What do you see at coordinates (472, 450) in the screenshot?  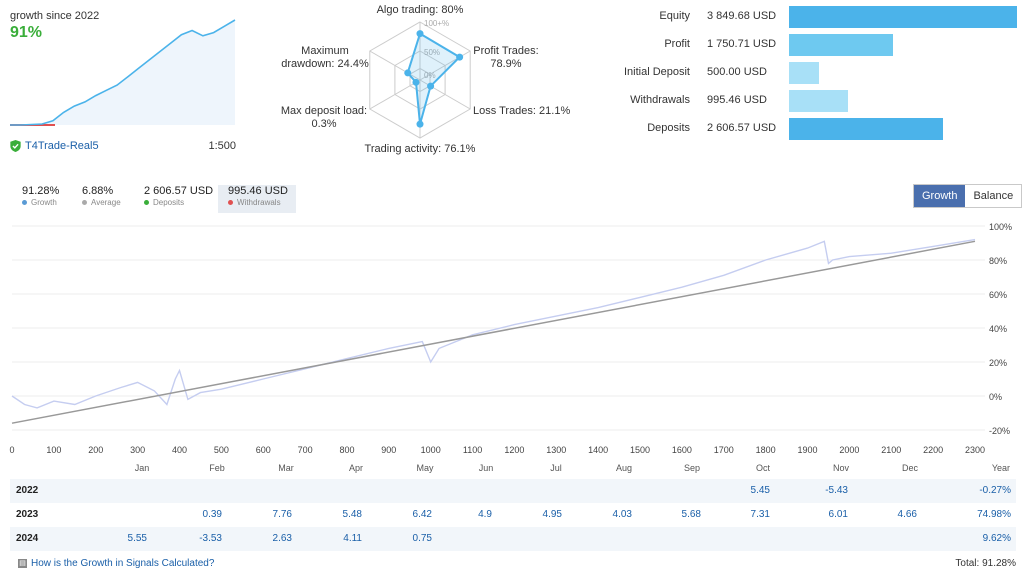 I see `x-tick-label: 1100` at bounding box center [472, 450].